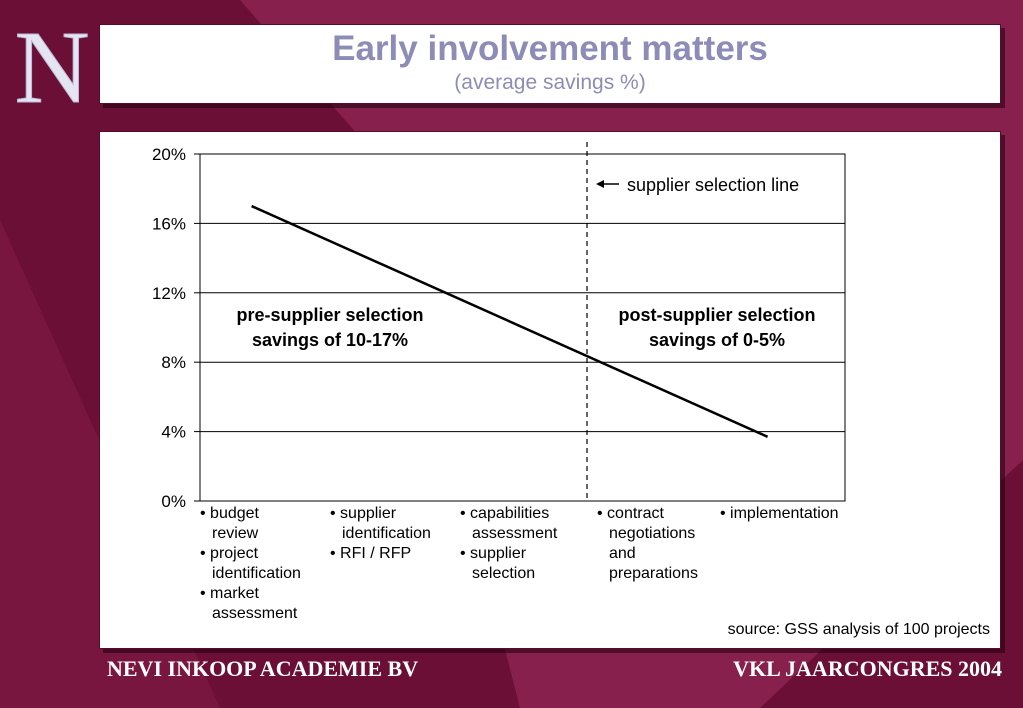 The image size is (1023, 708). What do you see at coordinates (330, 340) in the screenshot?
I see `pre-selection-annotation: savings of 10-17%` at bounding box center [330, 340].